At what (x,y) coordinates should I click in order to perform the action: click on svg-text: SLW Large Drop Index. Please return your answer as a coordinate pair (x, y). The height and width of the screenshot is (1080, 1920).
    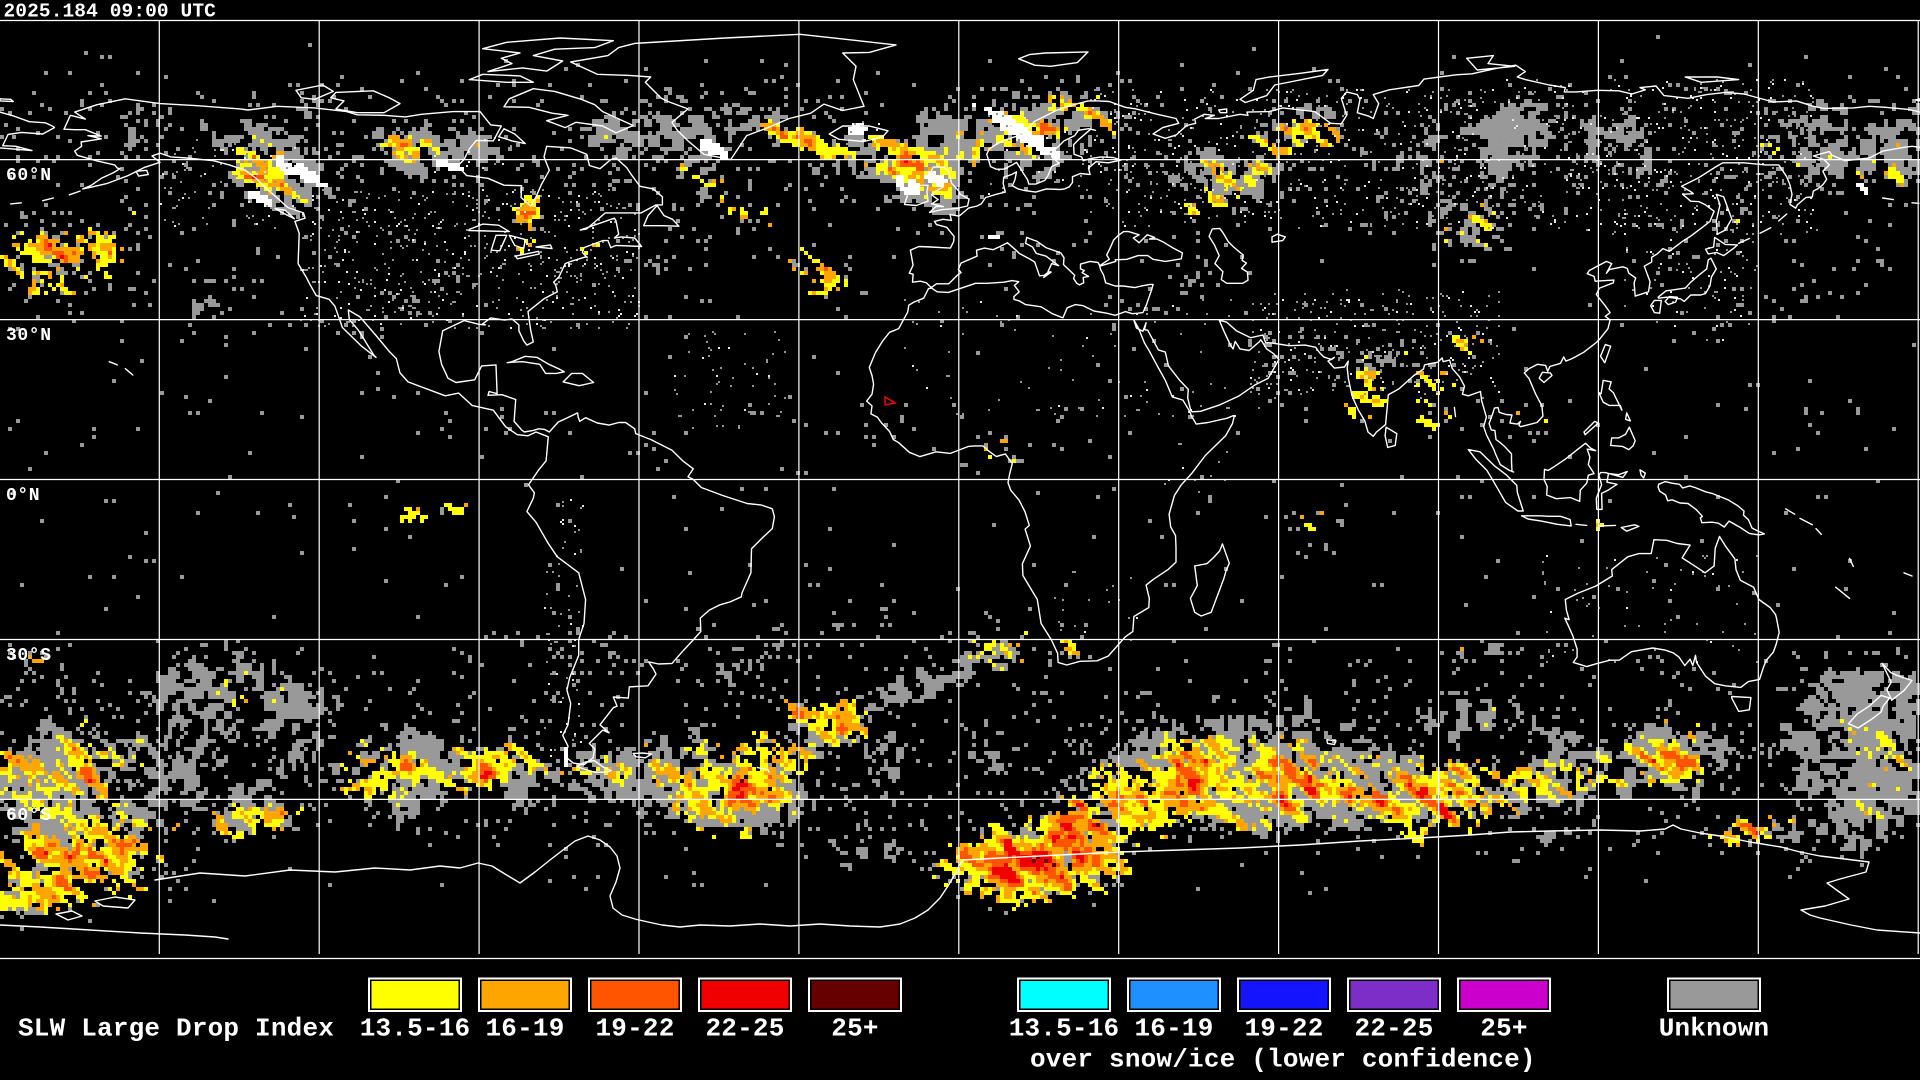
    Looking at the image, I should click on (176, 1029).